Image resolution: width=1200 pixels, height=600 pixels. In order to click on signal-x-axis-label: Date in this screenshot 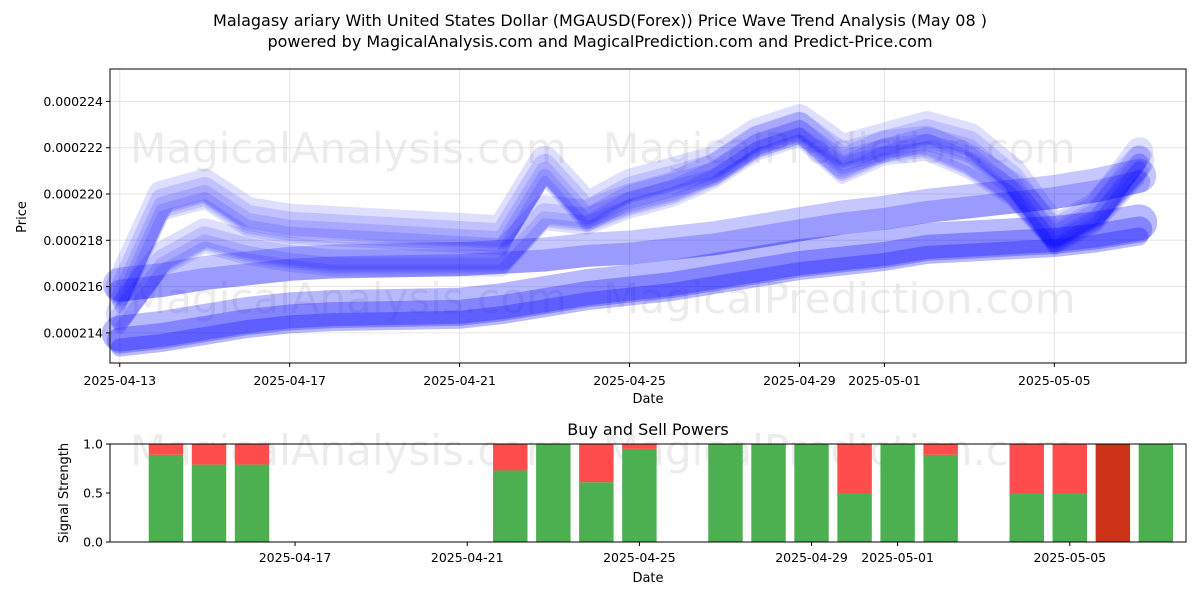, I will do `click(647, 578)`.